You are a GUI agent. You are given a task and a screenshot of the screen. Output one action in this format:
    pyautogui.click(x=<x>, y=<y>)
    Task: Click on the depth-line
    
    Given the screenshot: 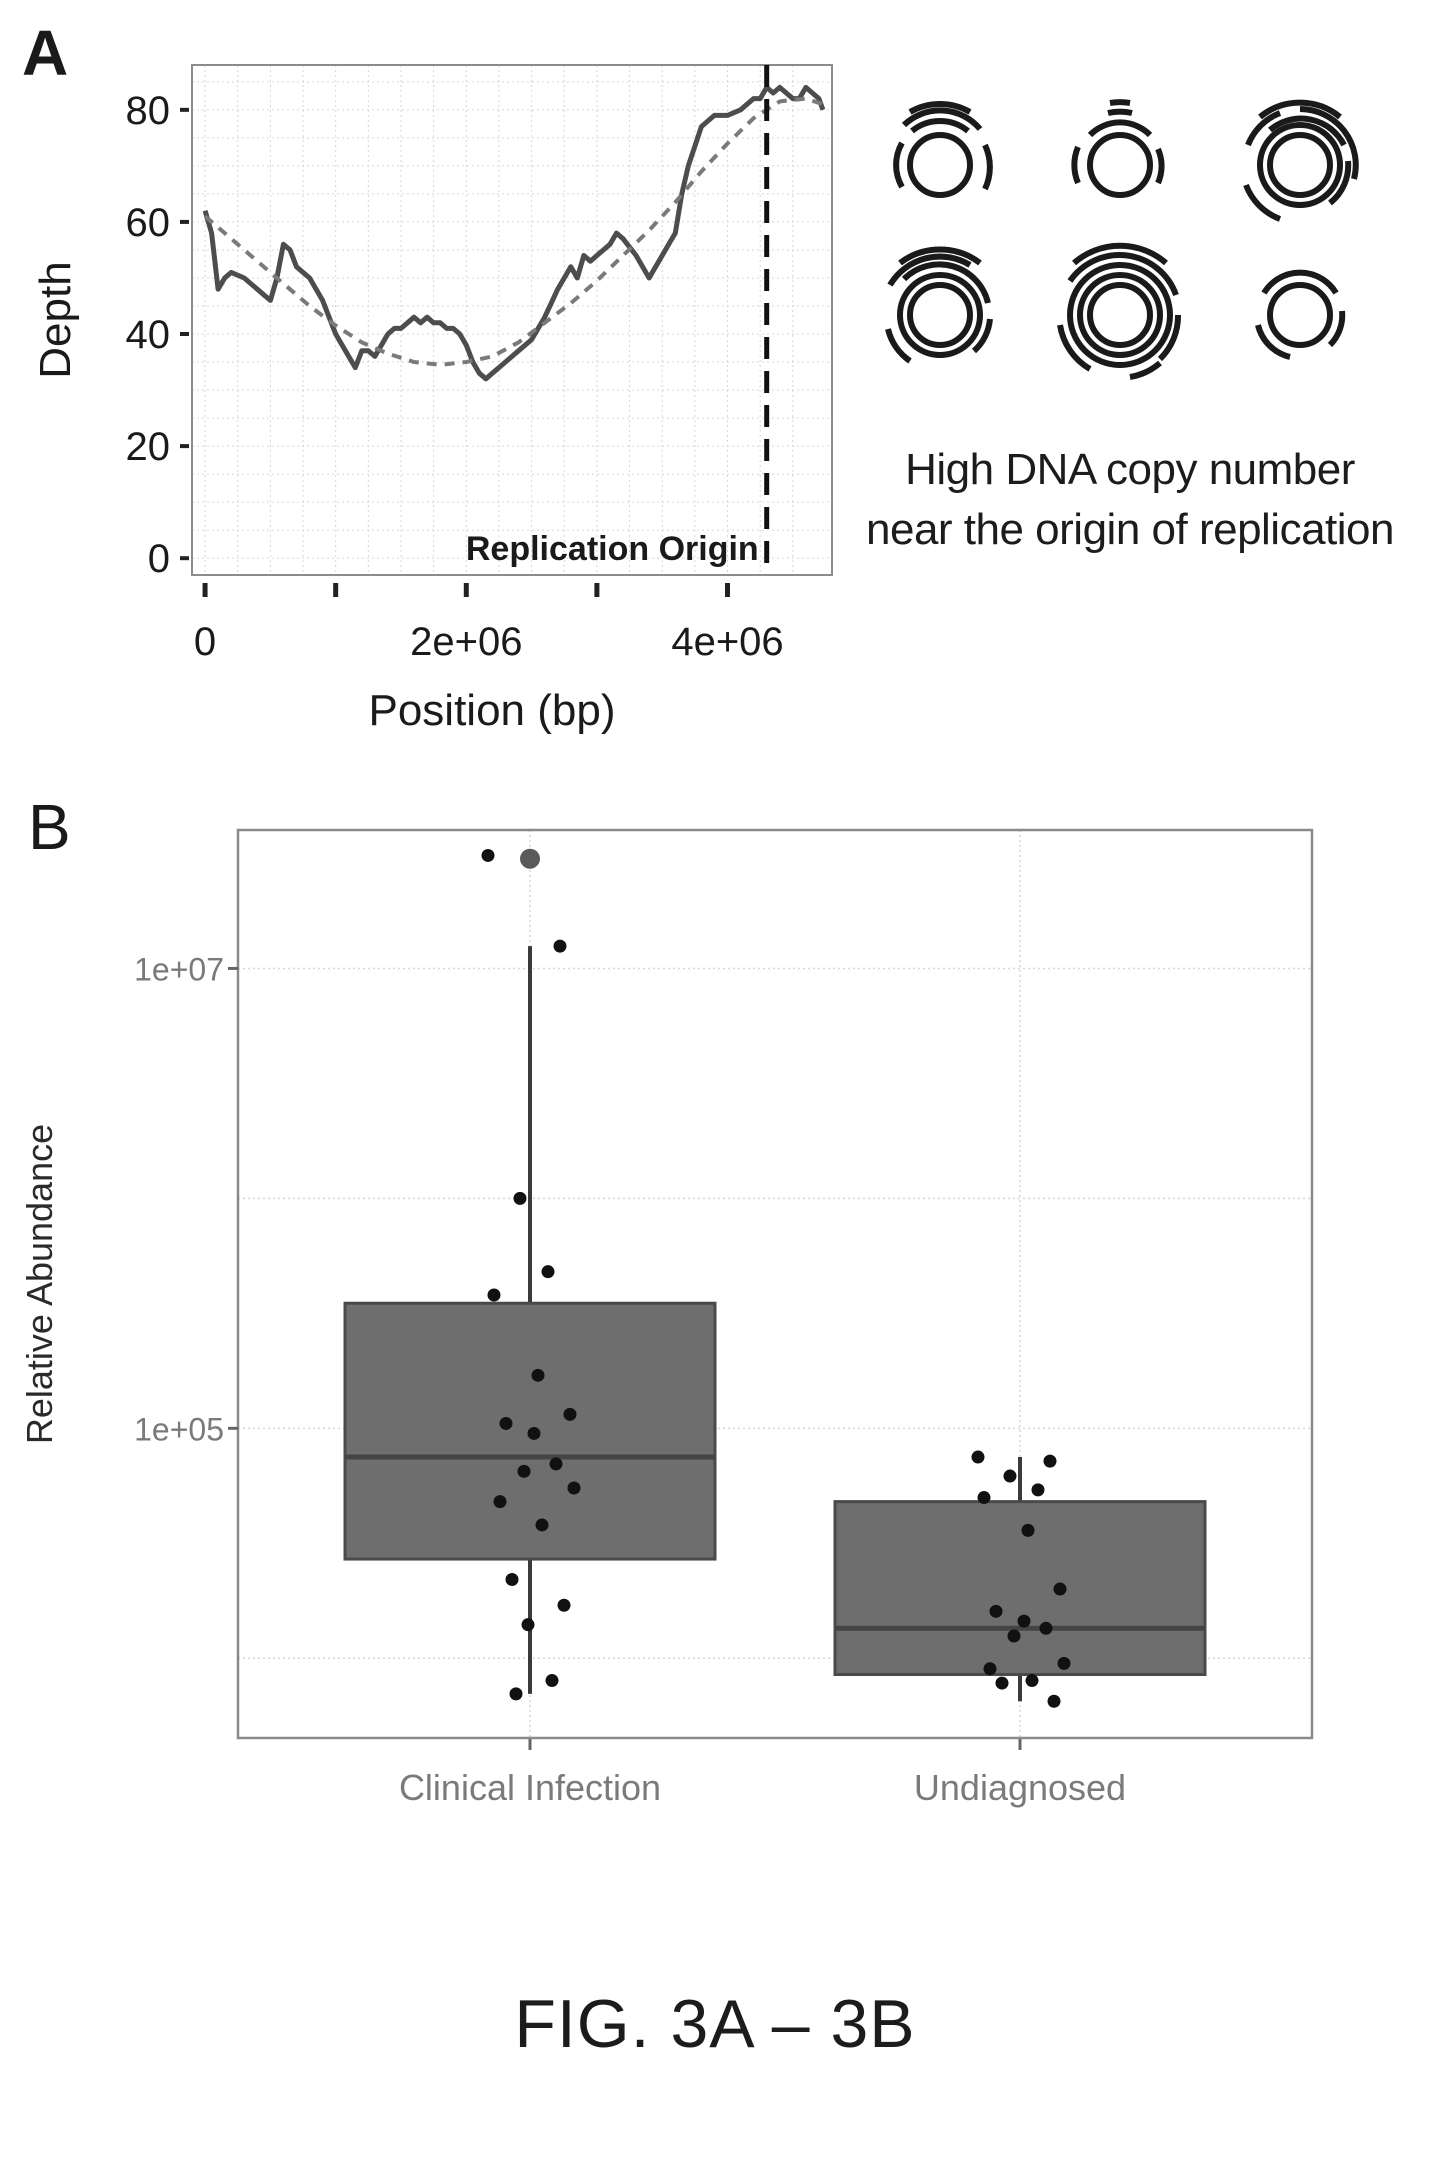 What is the action you would take?
    pyautogui.click(x=514, y=233)
    